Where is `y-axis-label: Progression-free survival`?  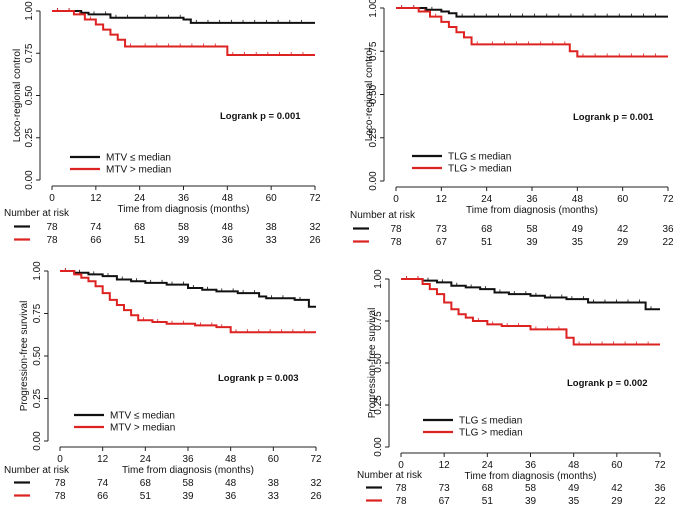 y-axis-label: Progression-free survival is located at coordinates (24, 356).